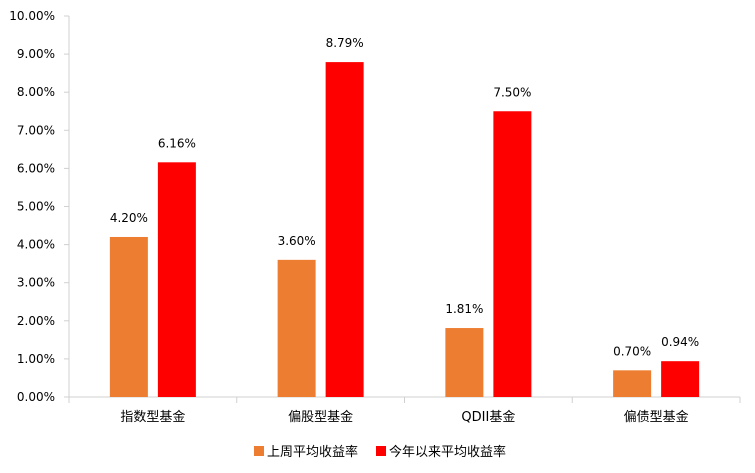 The image size is (755, 473). What do you see at coordinates (177, 143) in the screenshot?
I see `data-label: 6.16%` at bounding box center [177, 143].